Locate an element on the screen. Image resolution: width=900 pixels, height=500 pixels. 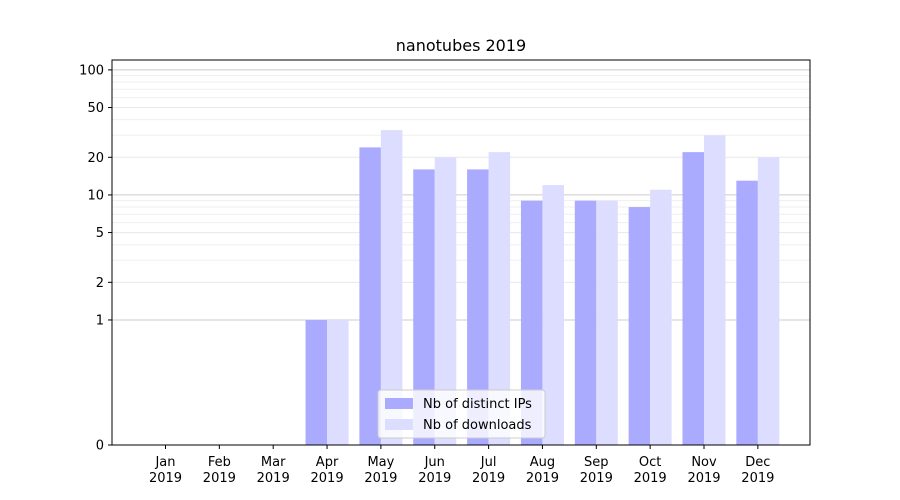
x-tick-label-month: Apr is located at coordinates (327, 462).